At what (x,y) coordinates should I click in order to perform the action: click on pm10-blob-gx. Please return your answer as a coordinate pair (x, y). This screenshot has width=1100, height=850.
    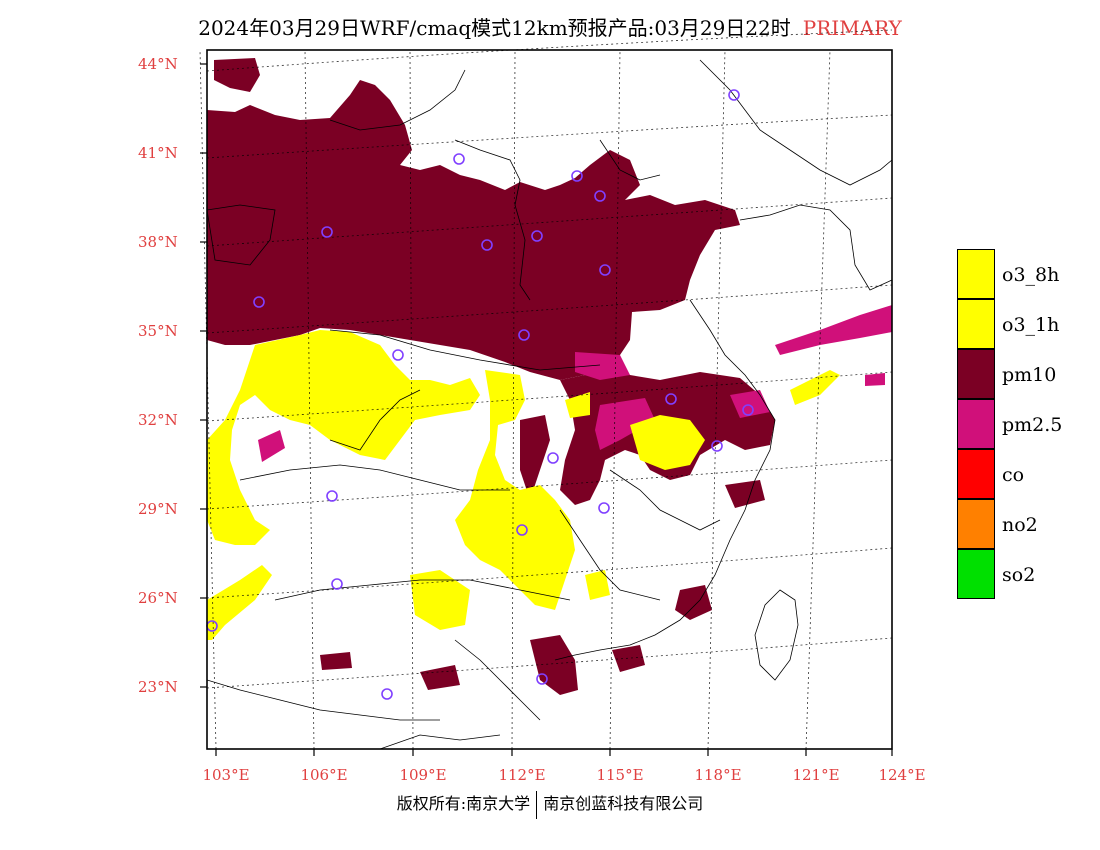
    Looking at the image, I should click on (440, 677).